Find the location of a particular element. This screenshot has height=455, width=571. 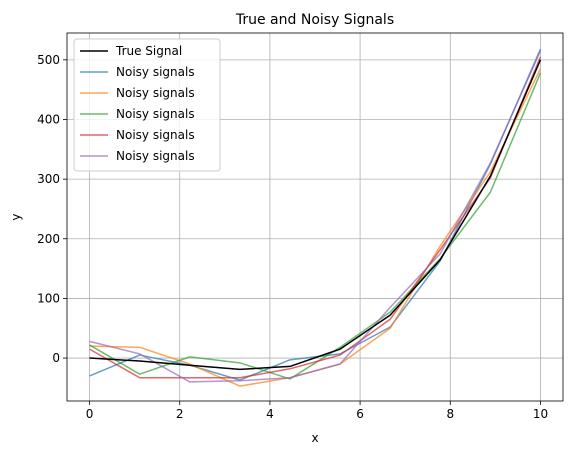

x-tick-label: 2 is located at coordinates (180, 414).